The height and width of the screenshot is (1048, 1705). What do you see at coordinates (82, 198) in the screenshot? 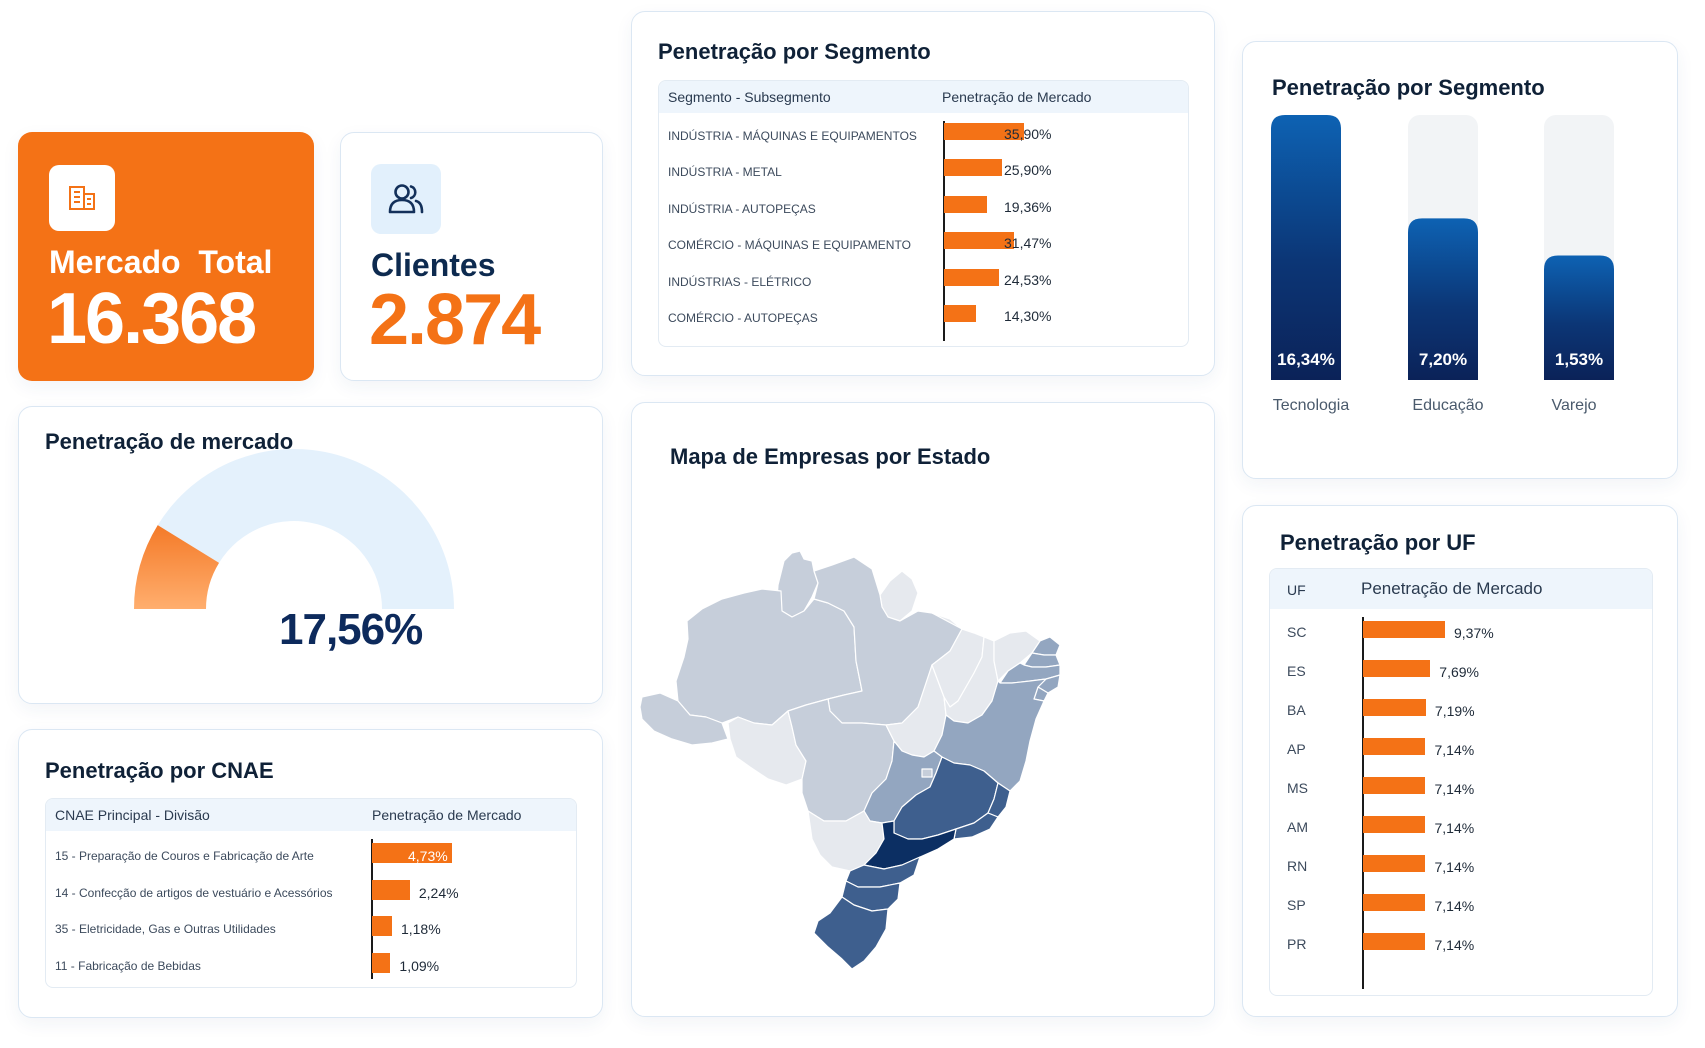
I see `building-icon` at bounding box center [82, 198].